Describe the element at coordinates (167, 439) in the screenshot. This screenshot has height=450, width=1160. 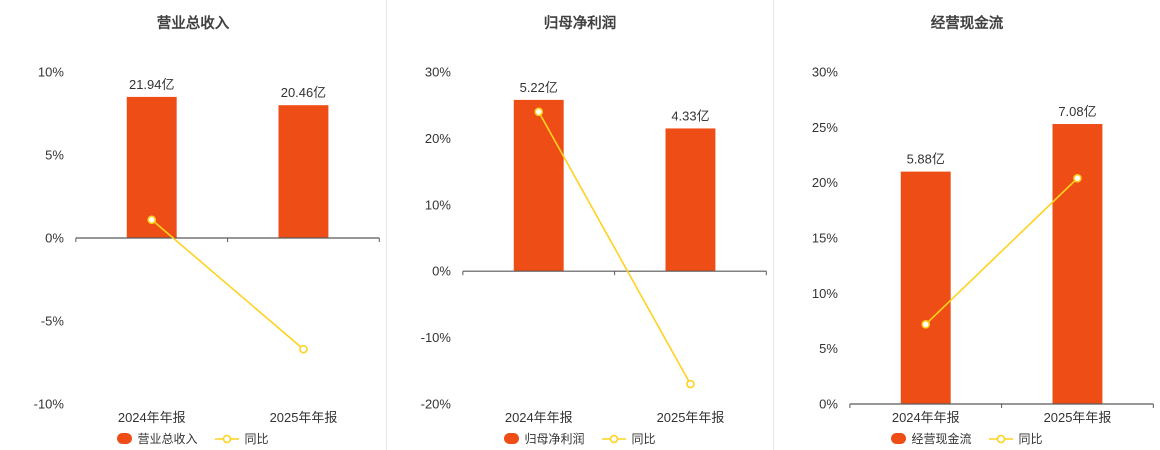
I see `legend-bar-label: 营业总收入` at that location.